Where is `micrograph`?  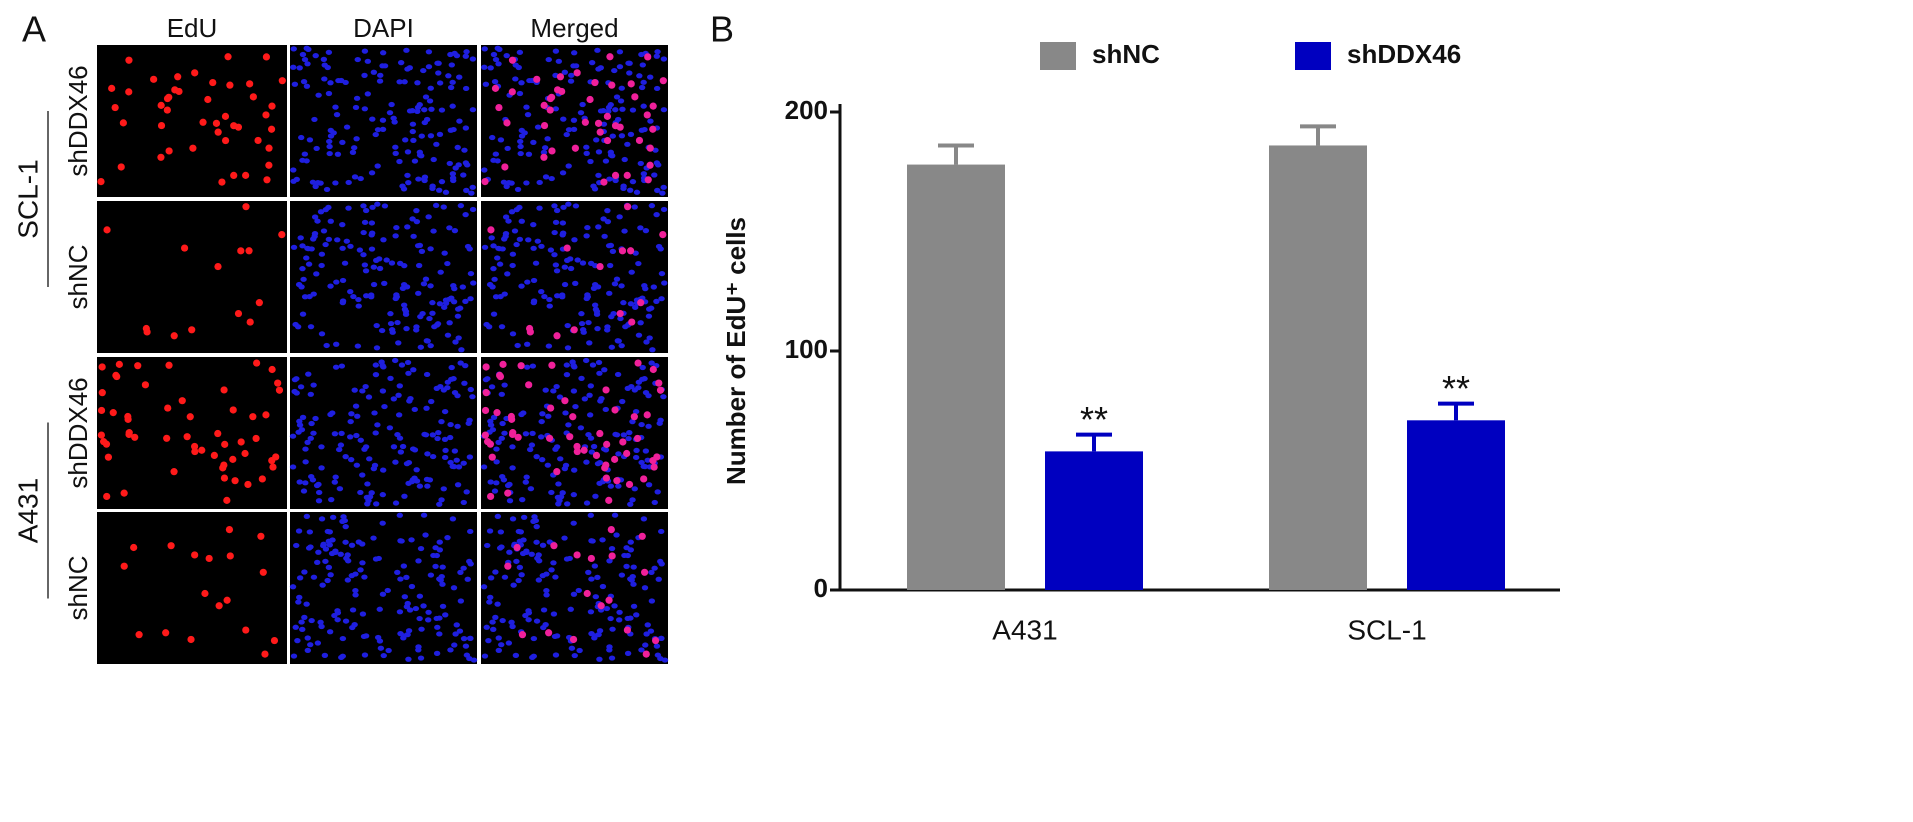
micrograph is located at coordinates (574, 121).